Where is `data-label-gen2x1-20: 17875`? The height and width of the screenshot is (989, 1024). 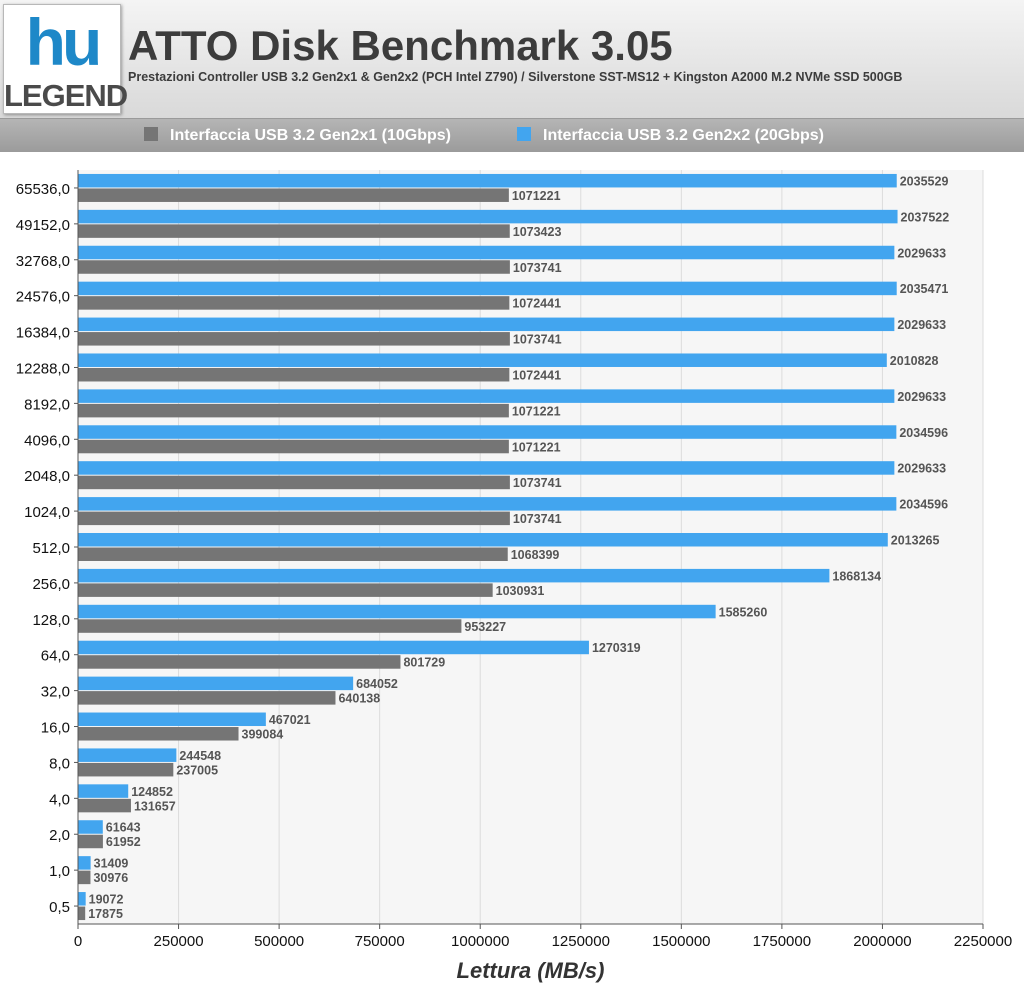 data-label-gen2x1-20: 17875 is located at coordinates (105, 914).